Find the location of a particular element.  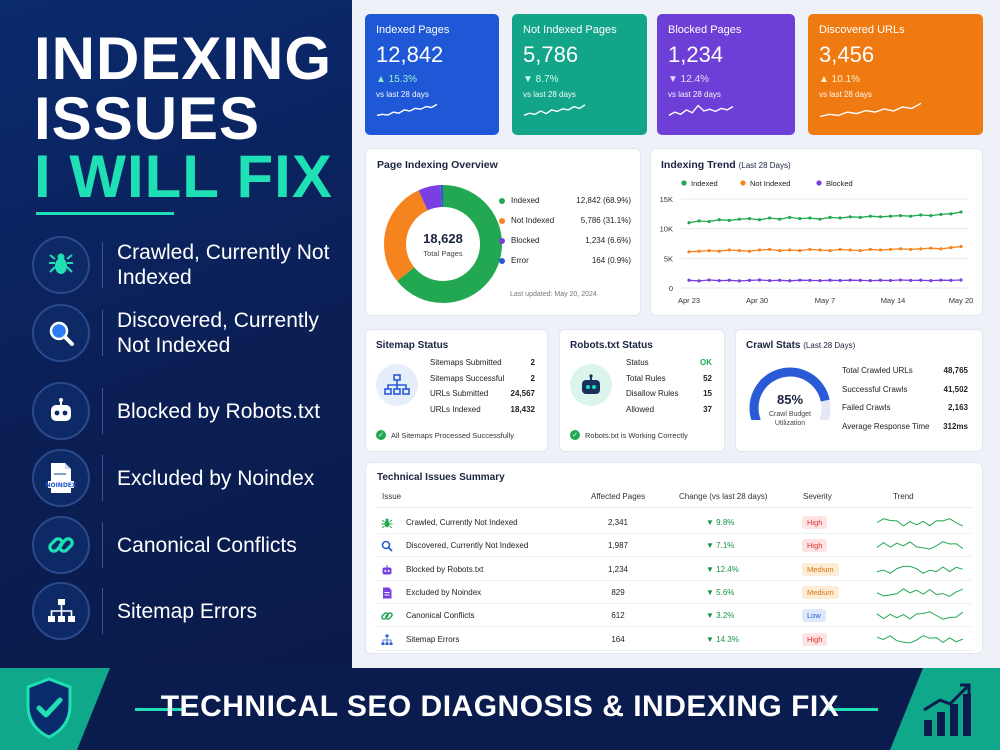

kpi-subtext: vs last 28 days is located at coordinates (402, 94).